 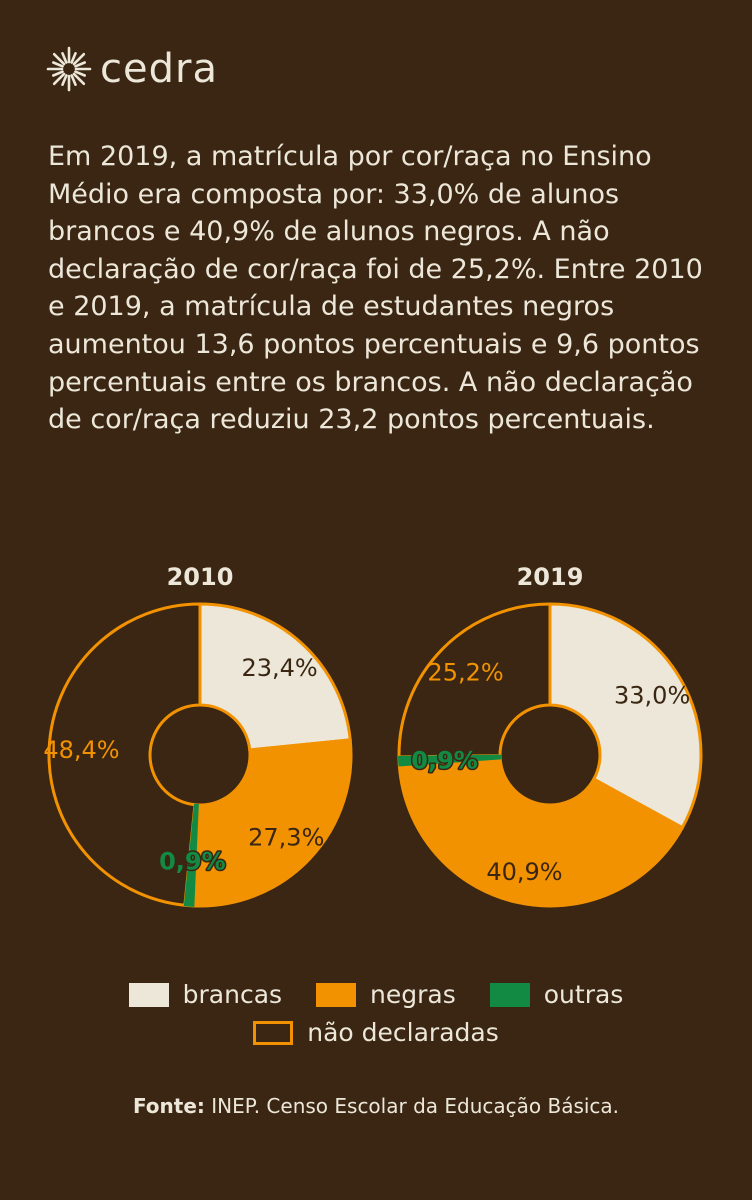 I want to click on label-nao-declaradas-2010: 48,4%, so click(x=81, y=750).